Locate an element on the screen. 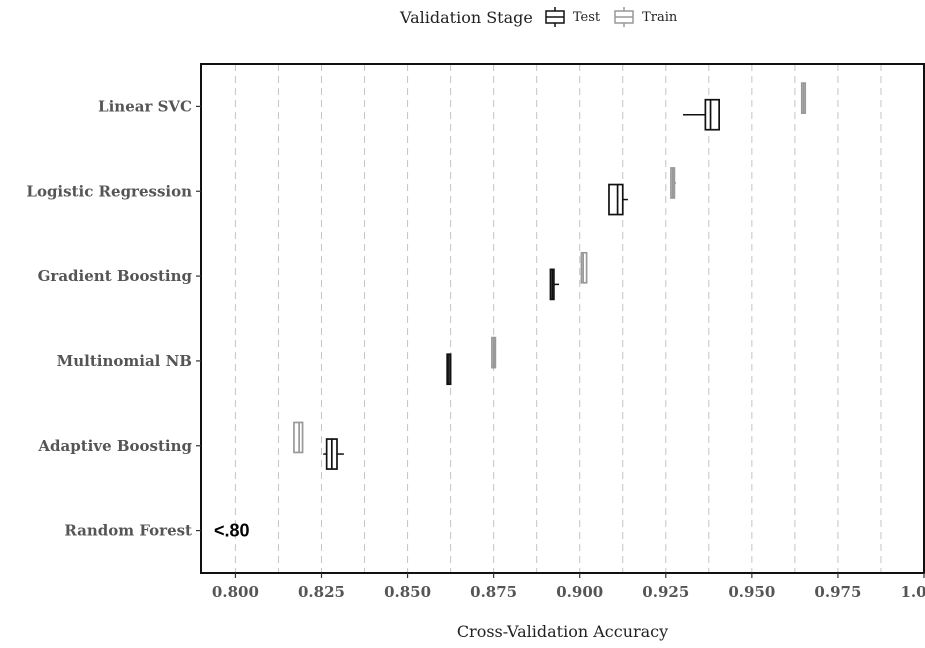 This screenshot has height=648, width=925. legend-title: Validation Stage is located at coordinates (466, 17).